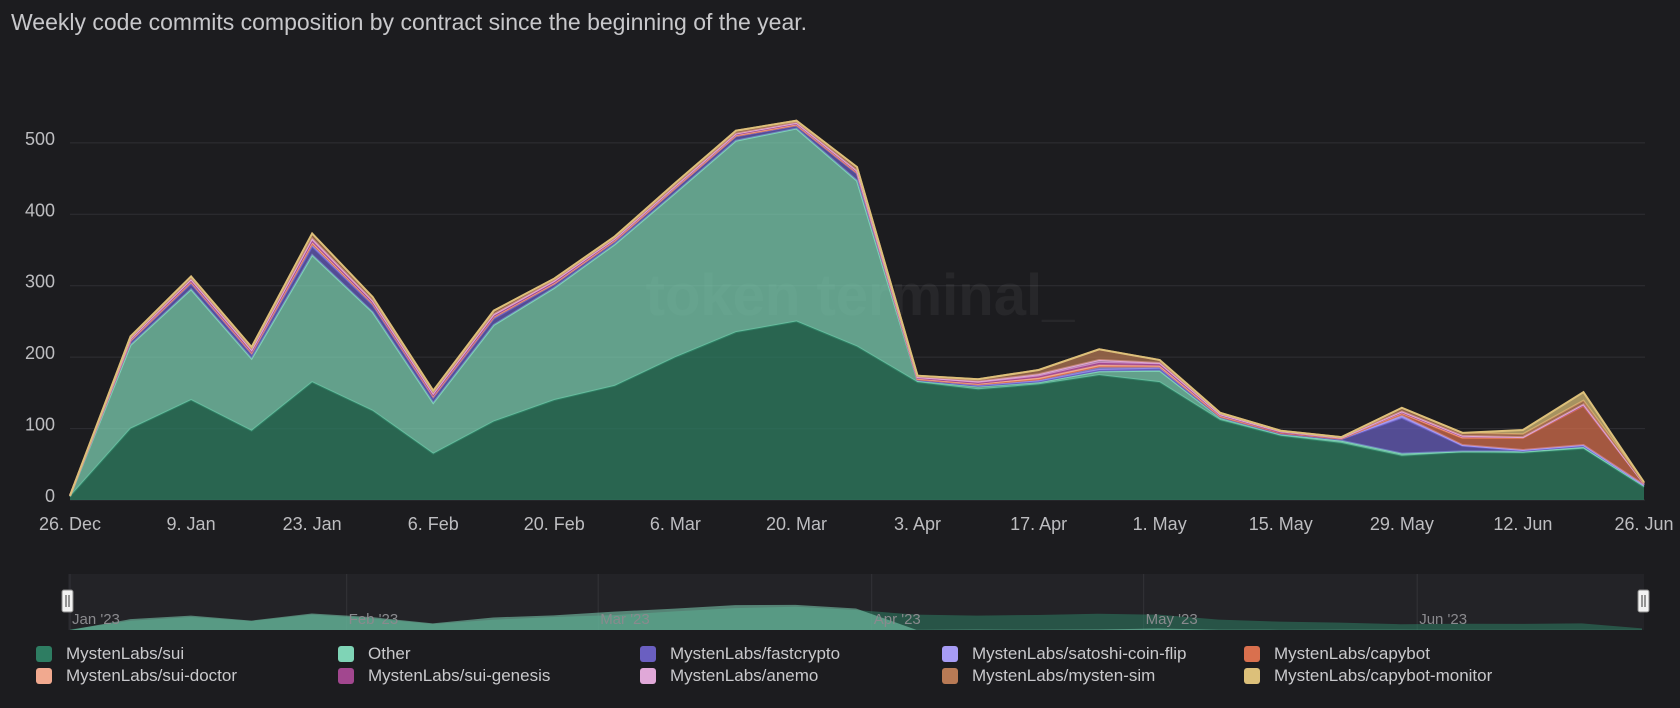 The height and width of the screenshot is (708, 1680). Describe the element at coordinates (152, 675) in the screenshot. I see `legend-label: MystenLabs/sui-doctor` at that location.